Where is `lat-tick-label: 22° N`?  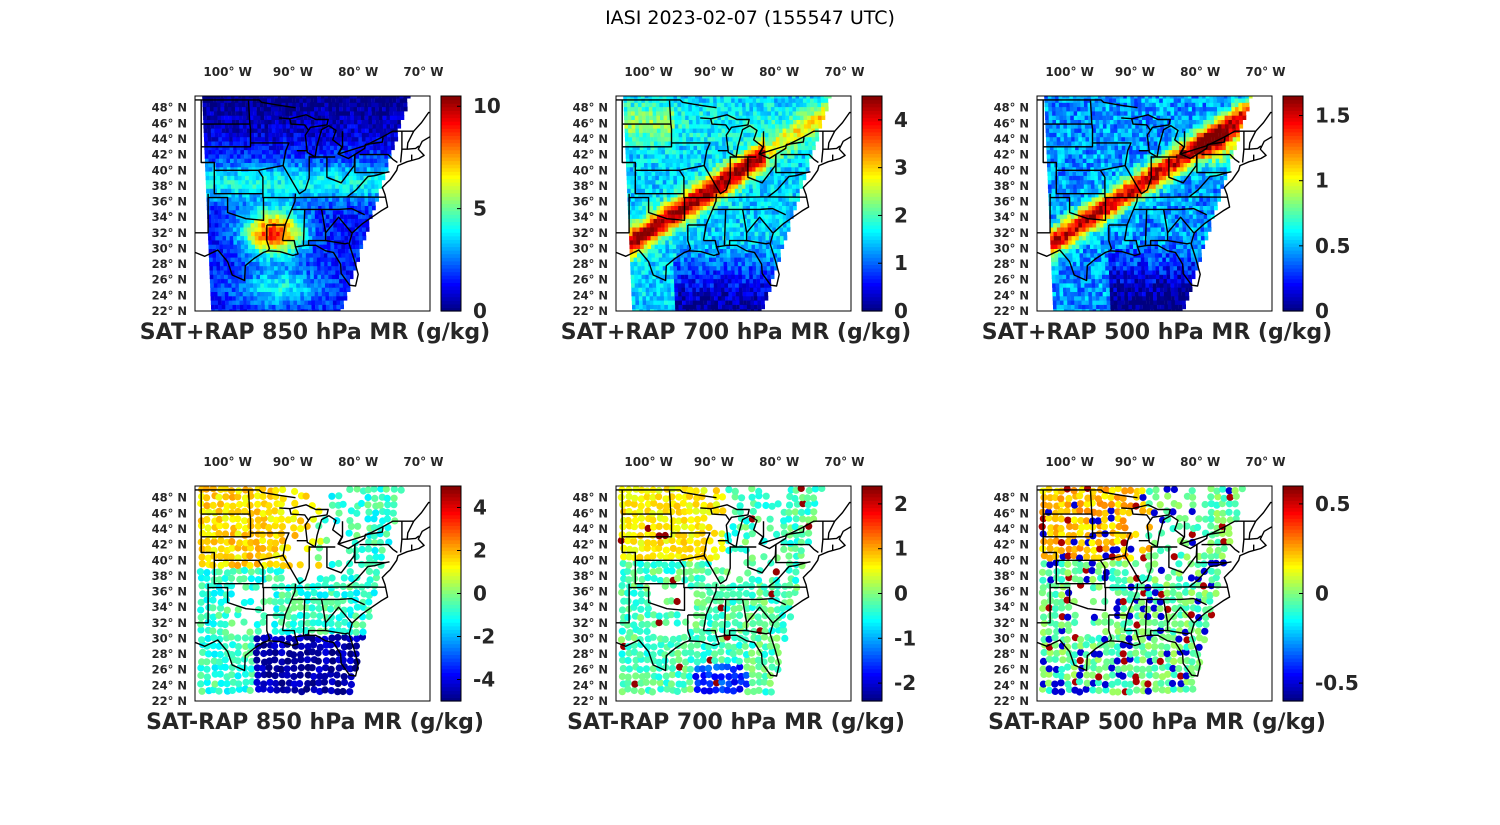 lat-tick-label: 22° N is located at coordinates (1011, 701).